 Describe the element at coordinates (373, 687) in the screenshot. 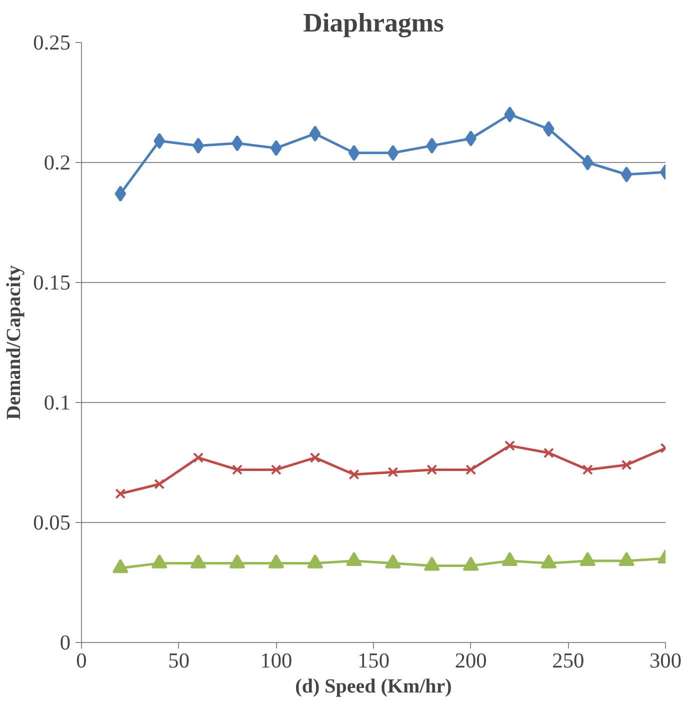

I see `x-axis-title: (d) Speed (Km/hr)` at that location.